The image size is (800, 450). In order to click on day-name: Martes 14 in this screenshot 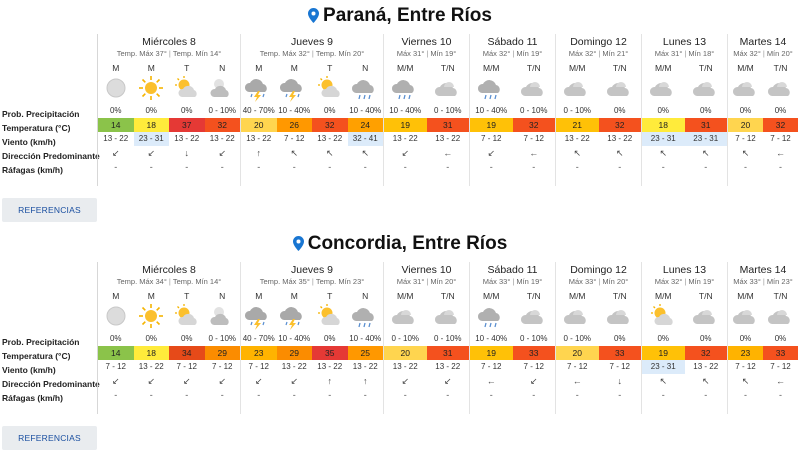, I will do `click(763, 270)`.